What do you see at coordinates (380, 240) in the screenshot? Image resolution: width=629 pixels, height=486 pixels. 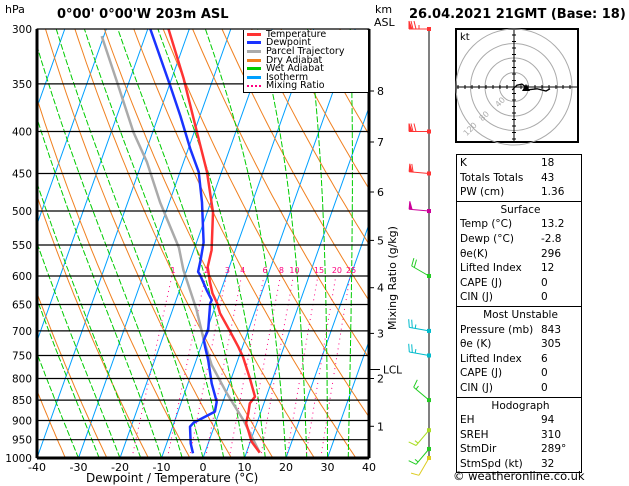 I see `km-tick-label: 5` at bounding box center [380, 240].